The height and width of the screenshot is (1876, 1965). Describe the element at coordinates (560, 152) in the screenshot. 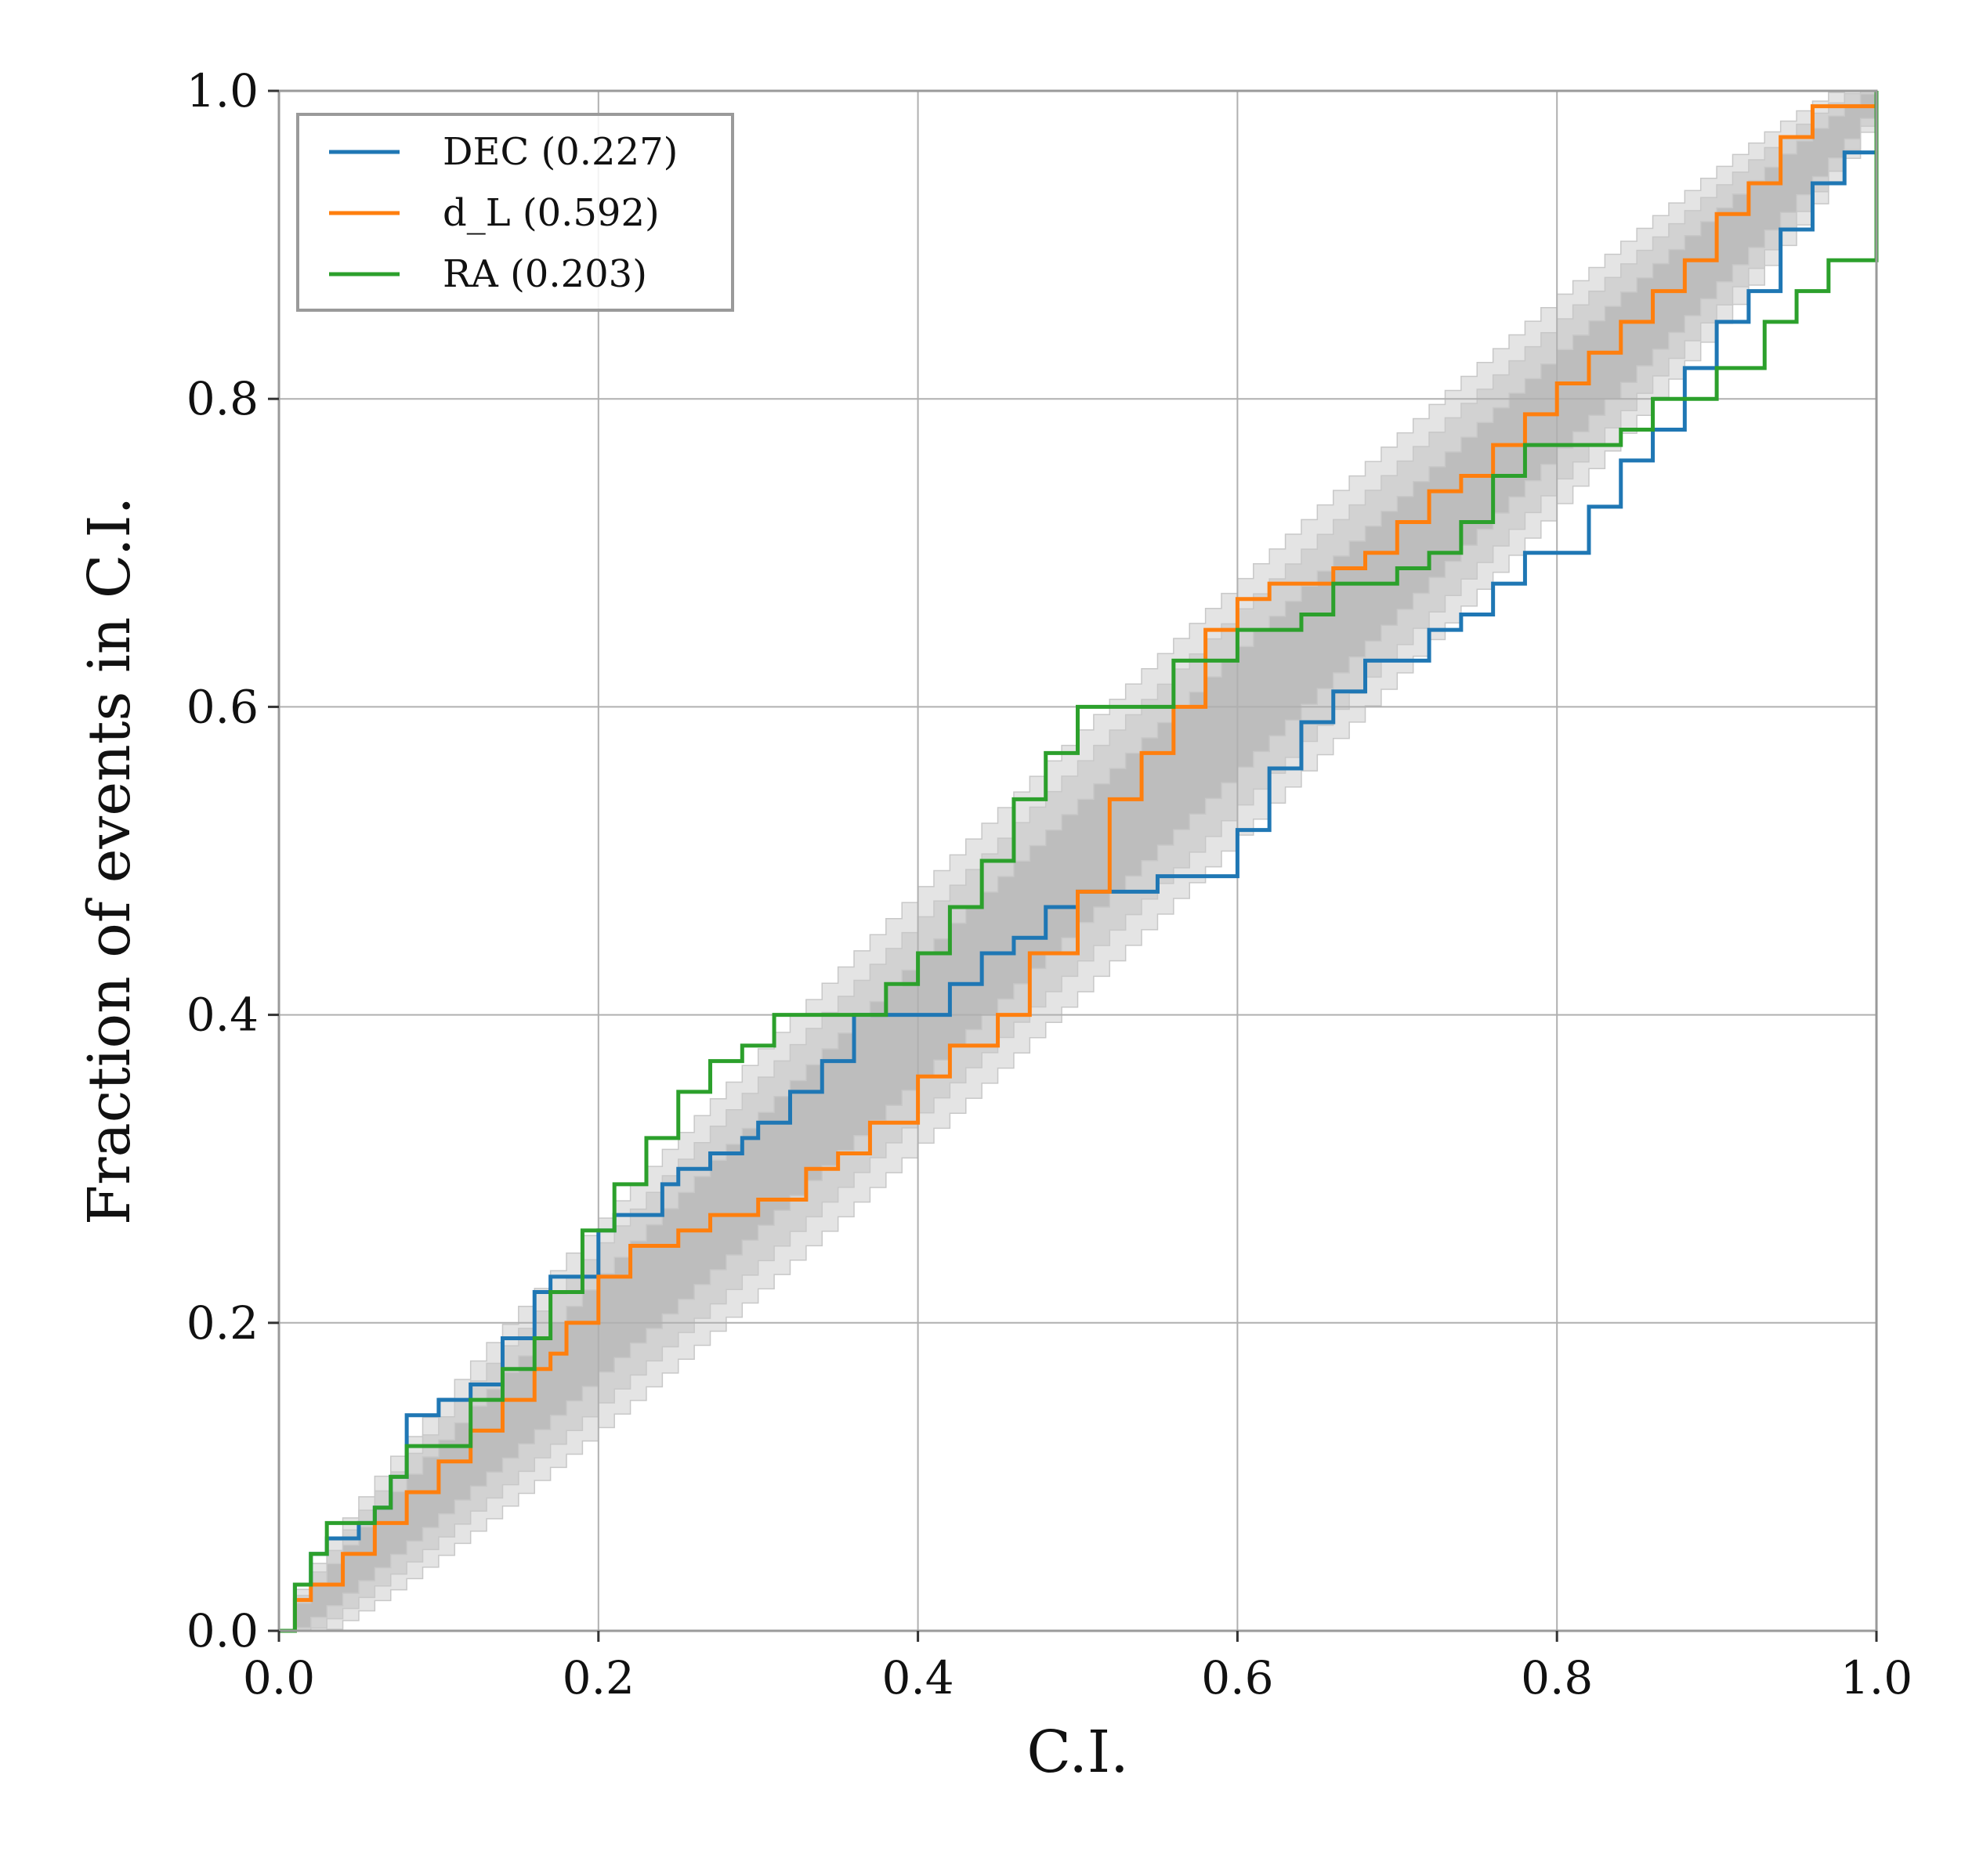

I see `legend-label-0: DEC (0.227)` at that location.